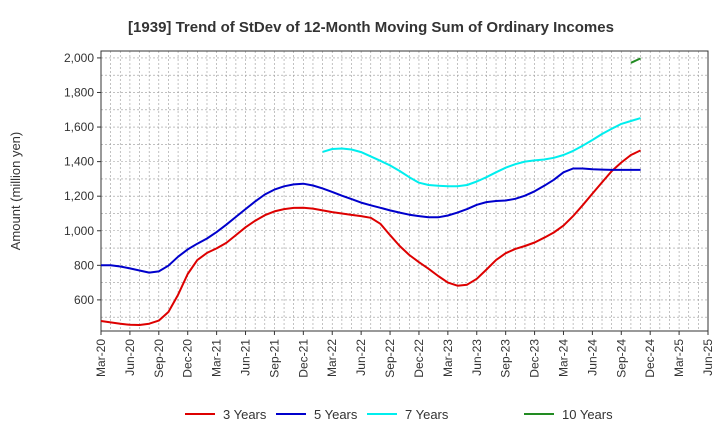 This screenshot has width=720, height=440. I want to click on y-tick-label: 1,200, so click(79, 196).